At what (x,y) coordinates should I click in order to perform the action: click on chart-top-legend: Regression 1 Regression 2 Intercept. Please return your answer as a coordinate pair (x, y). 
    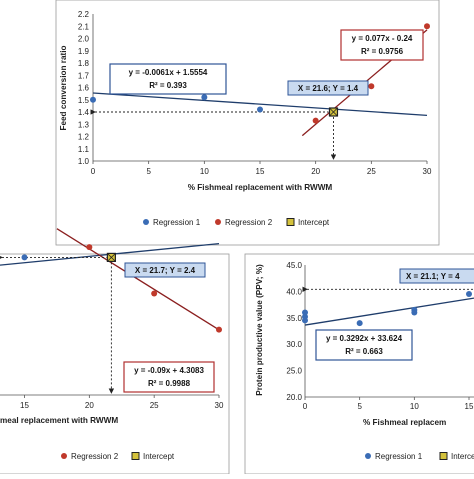
    Looking at the image, I should click on (236, 222).